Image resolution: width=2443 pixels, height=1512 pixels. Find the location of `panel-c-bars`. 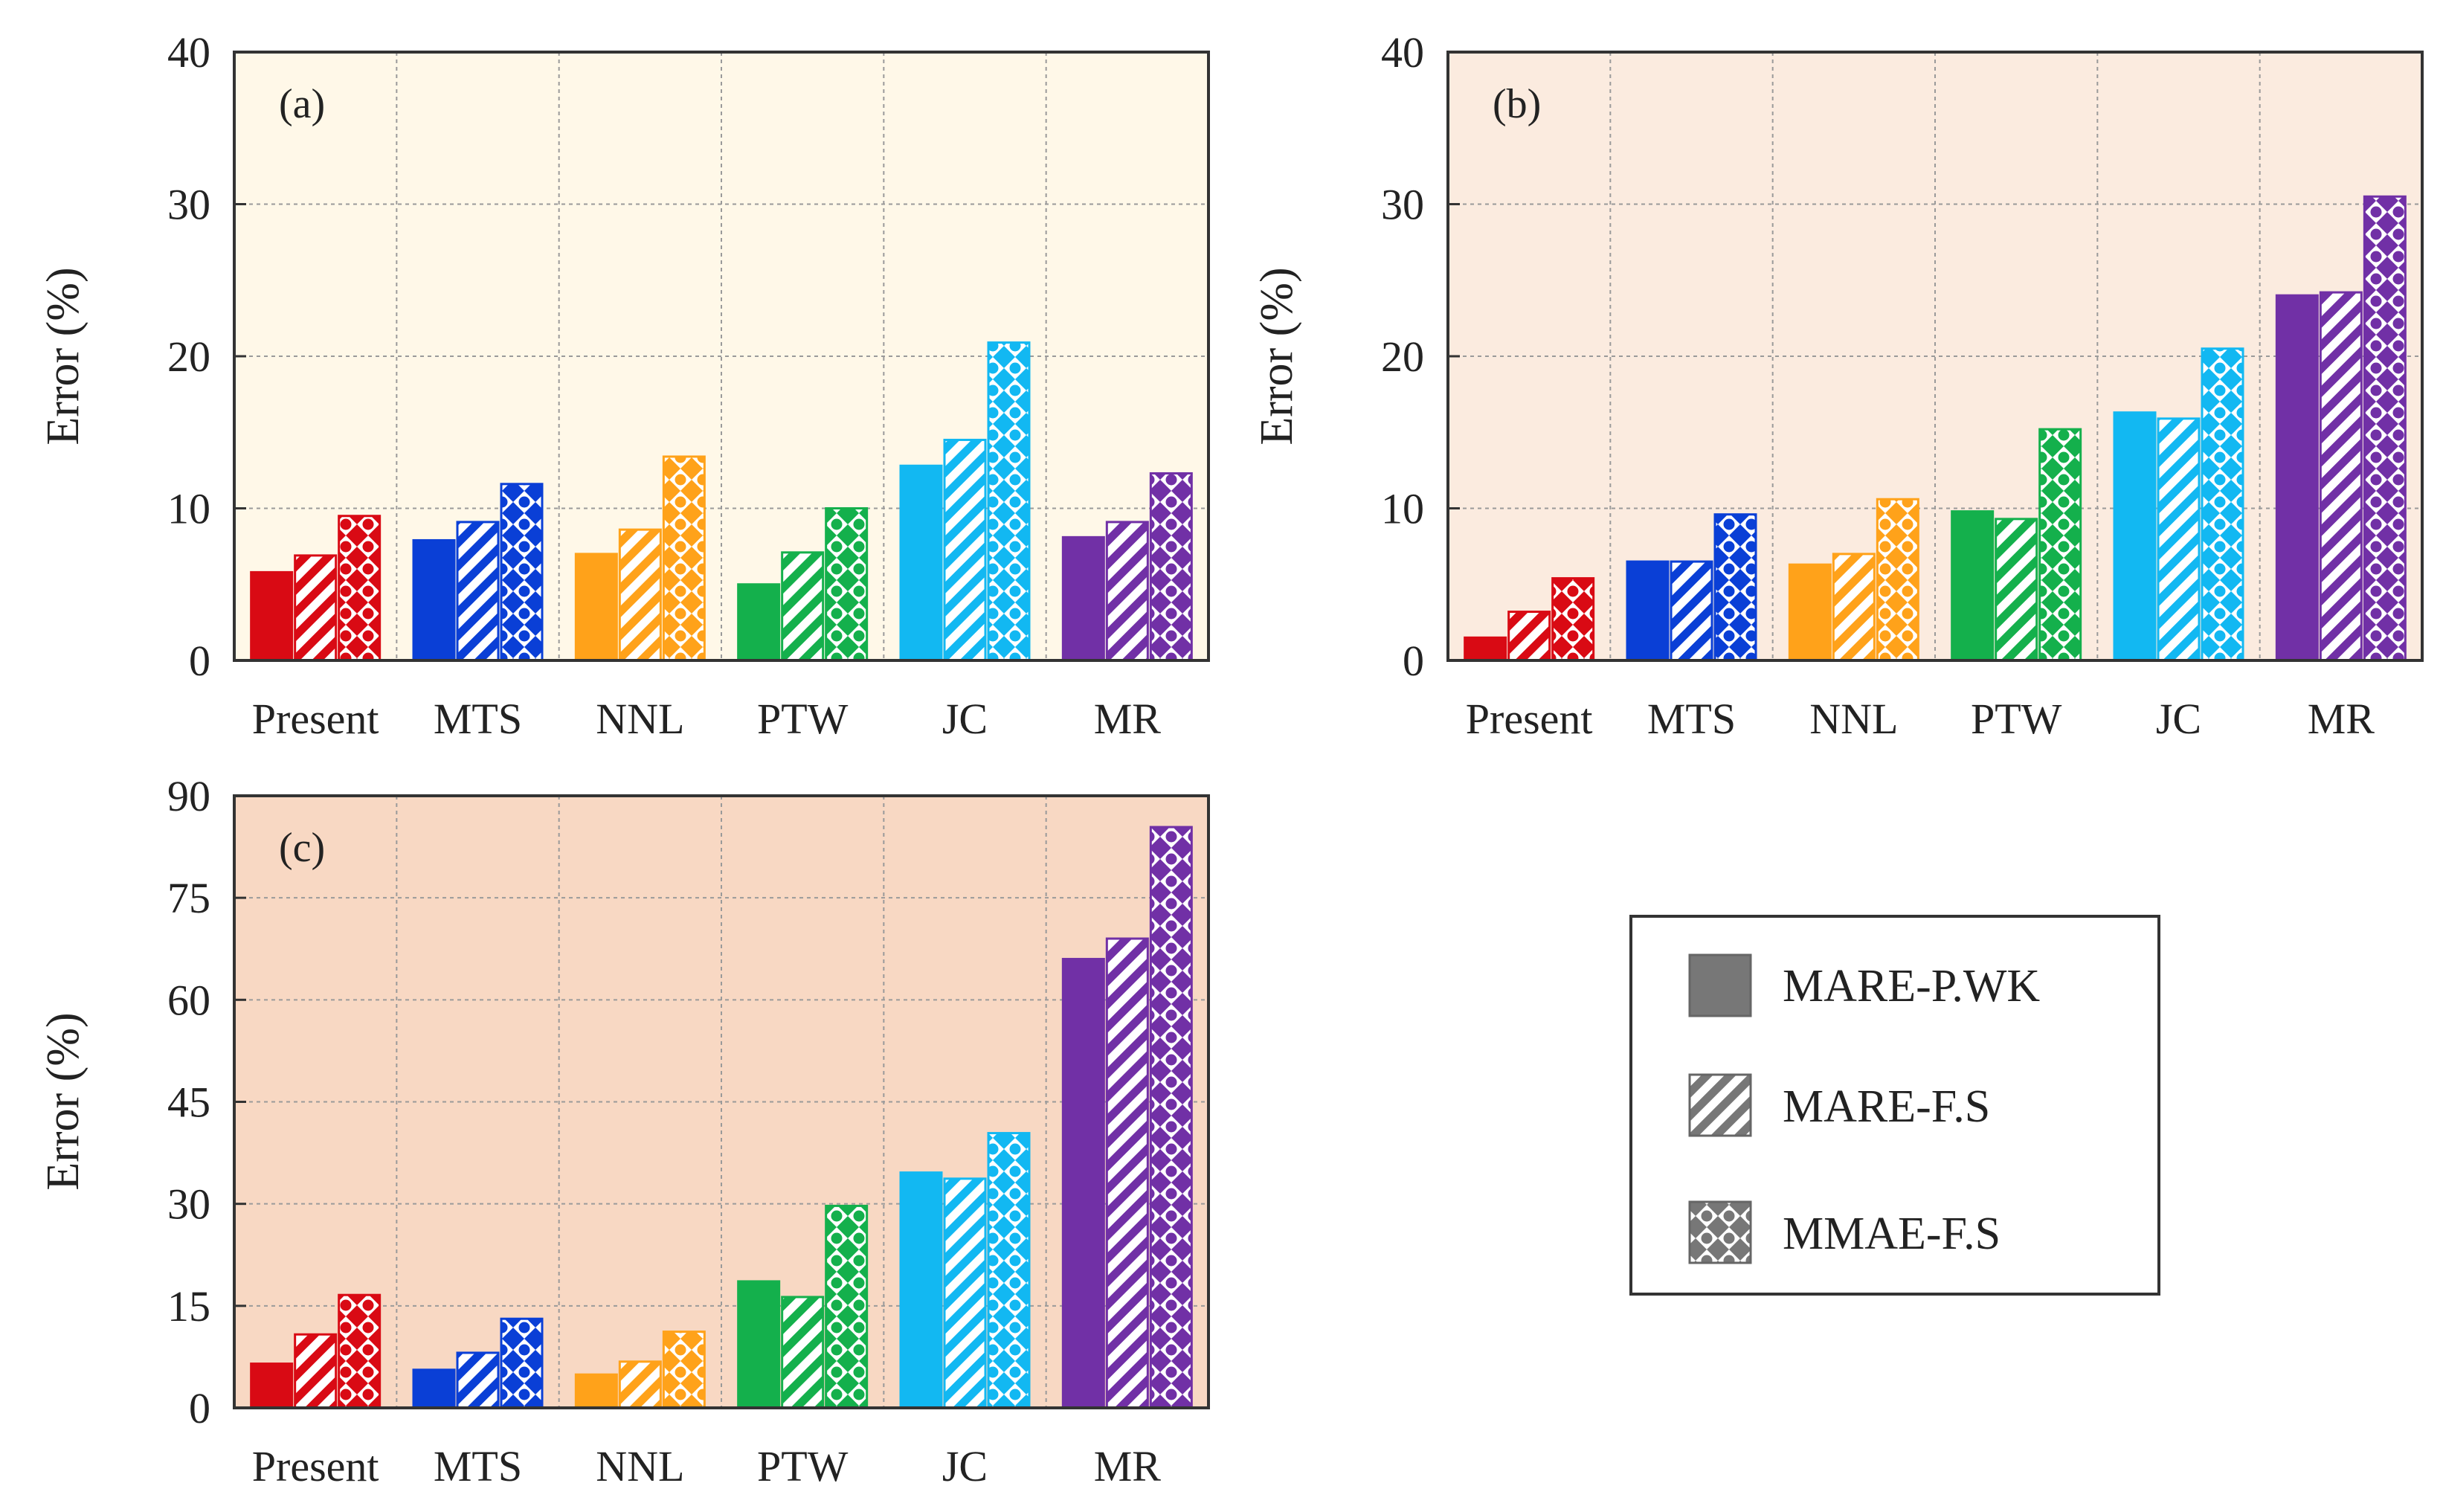

panel-c-bars is located at coordinates (721, 1117).